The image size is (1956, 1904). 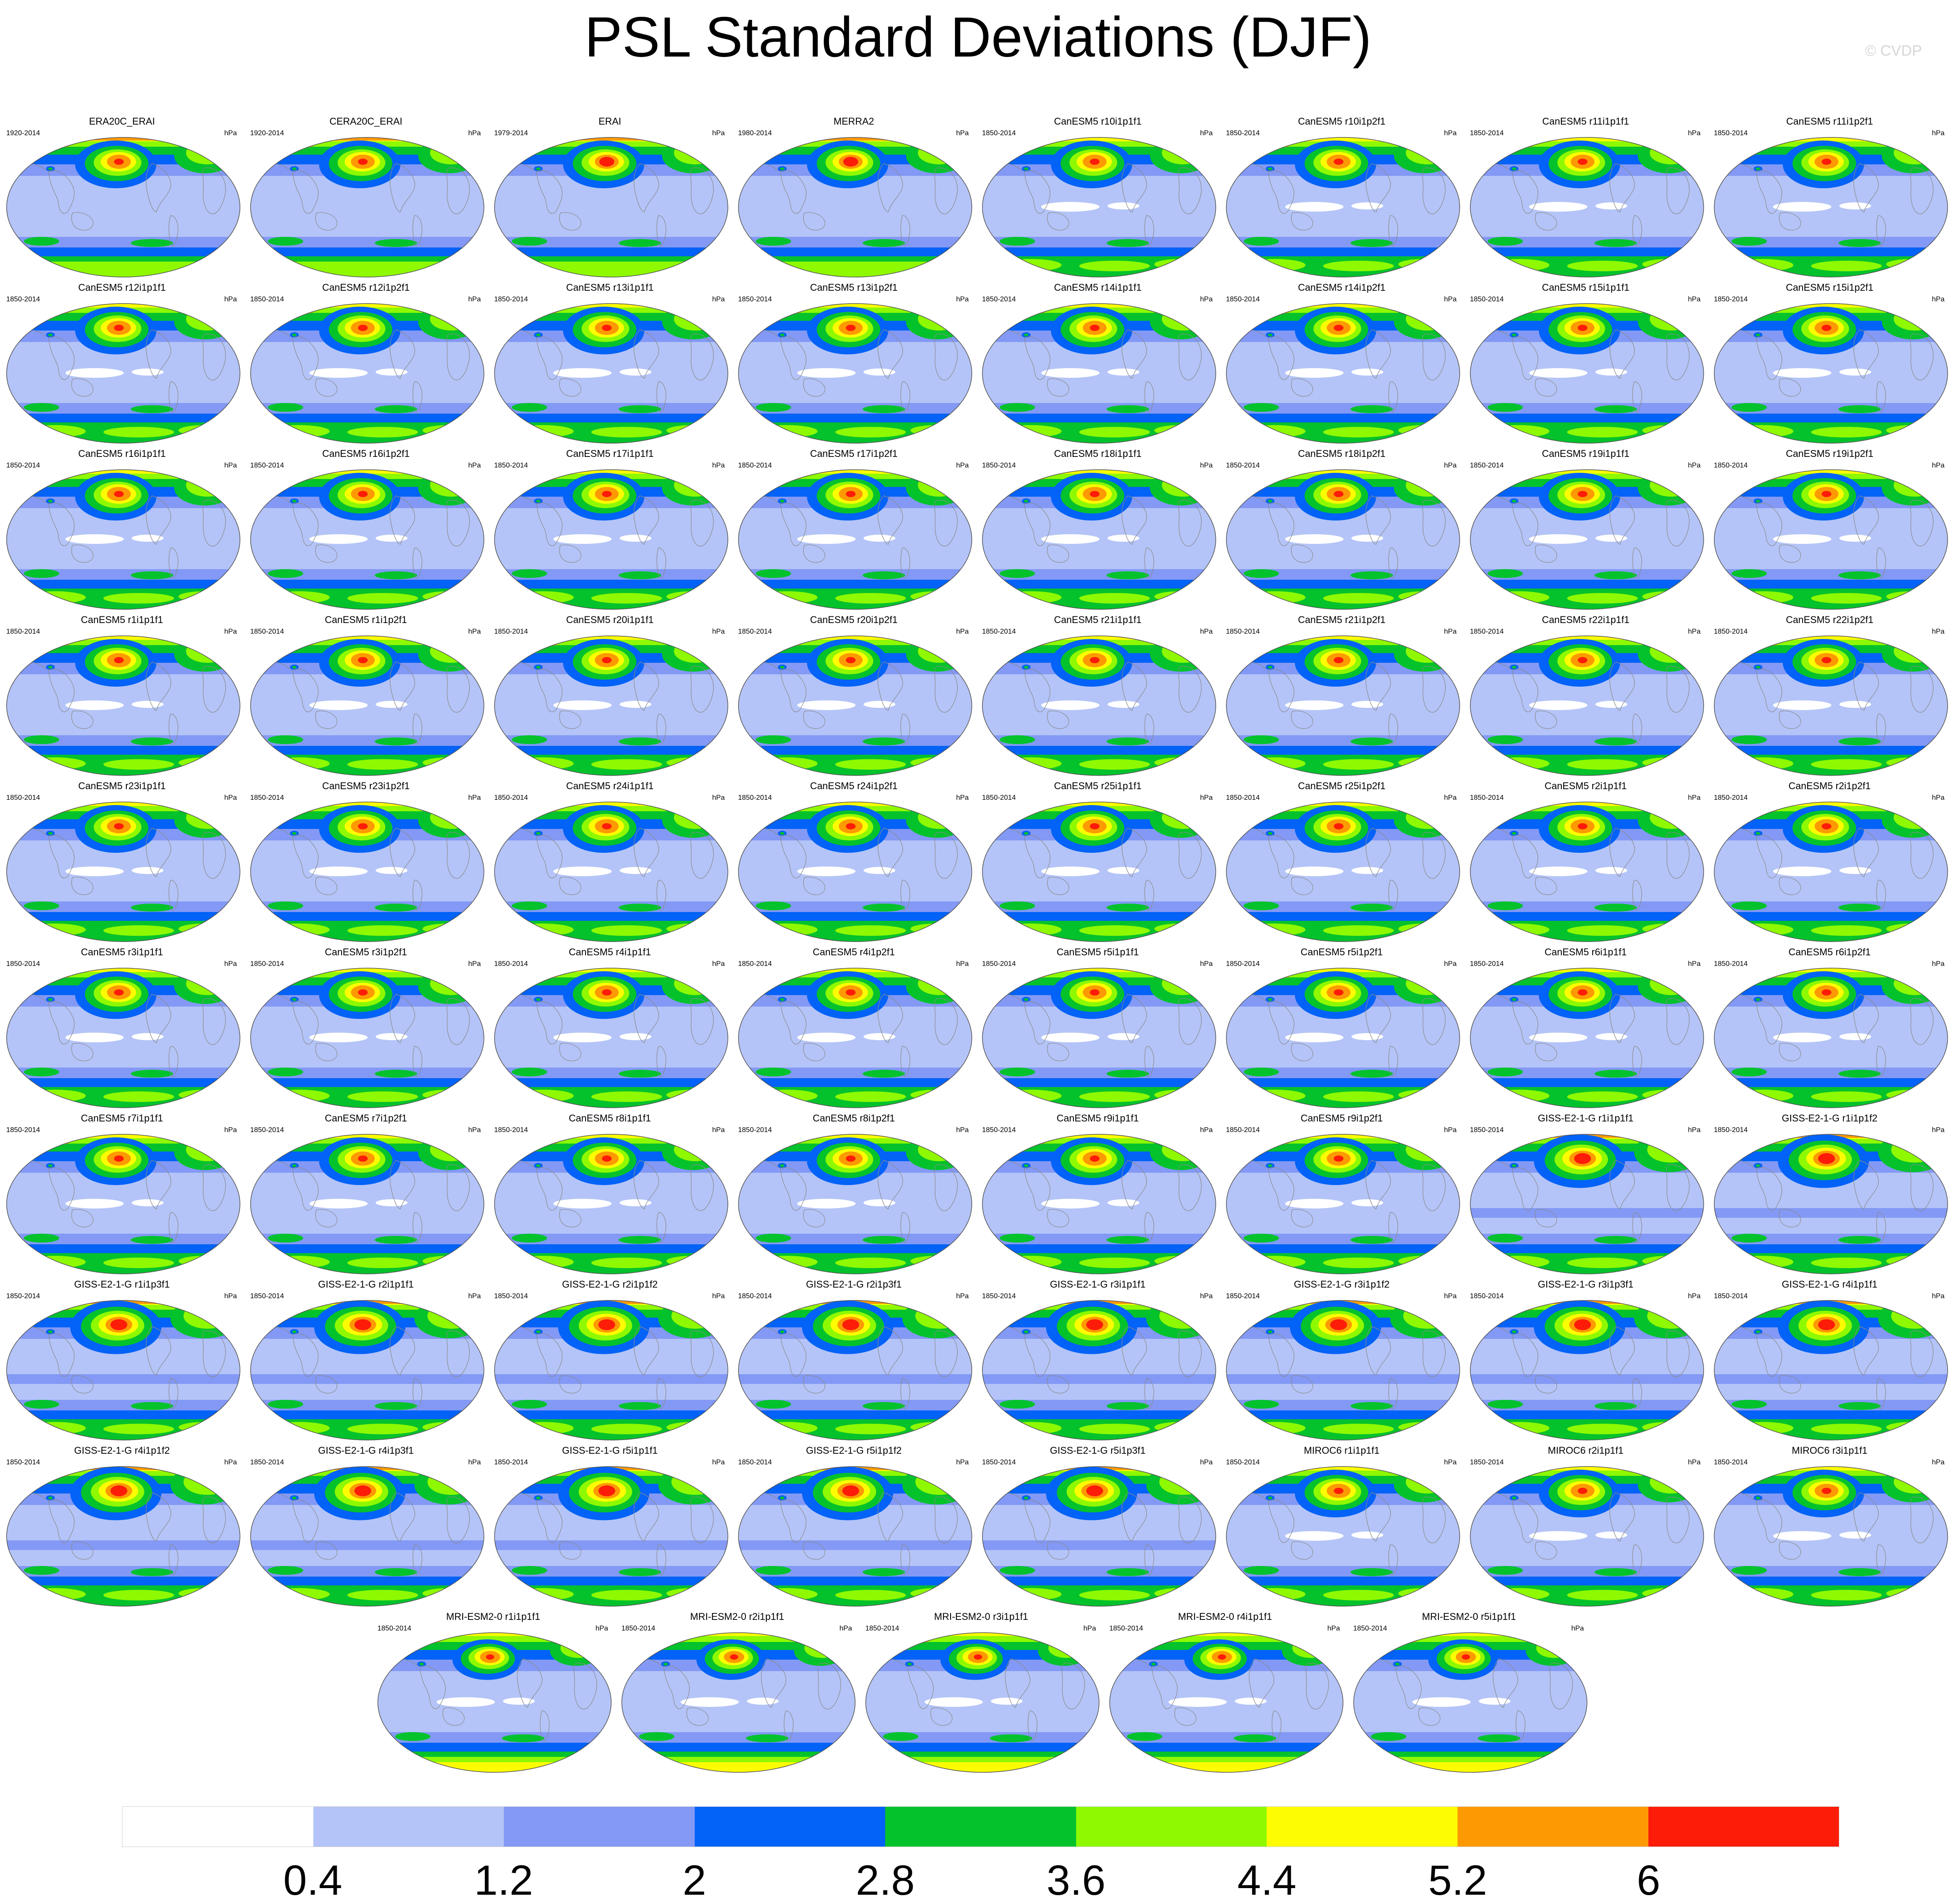 What do you see at coordinates (366, 530) in the screenshot?
I see `map-panel: CanESM5 r16i1p2f1 1850-2014 hPa` at bounding box center [366, 530].